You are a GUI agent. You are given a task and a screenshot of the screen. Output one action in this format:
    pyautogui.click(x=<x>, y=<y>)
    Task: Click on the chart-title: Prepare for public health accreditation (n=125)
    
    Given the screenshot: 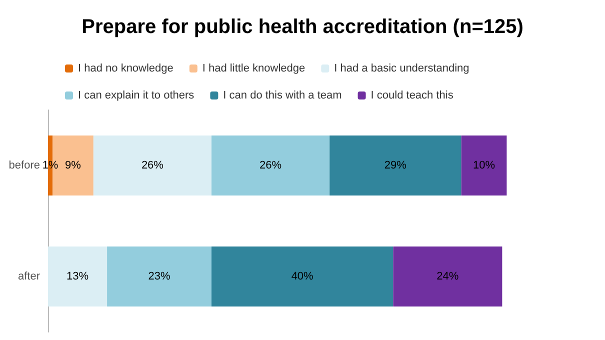 What is the action you would take?
    pyautogui.click(x=303, y=27)
    